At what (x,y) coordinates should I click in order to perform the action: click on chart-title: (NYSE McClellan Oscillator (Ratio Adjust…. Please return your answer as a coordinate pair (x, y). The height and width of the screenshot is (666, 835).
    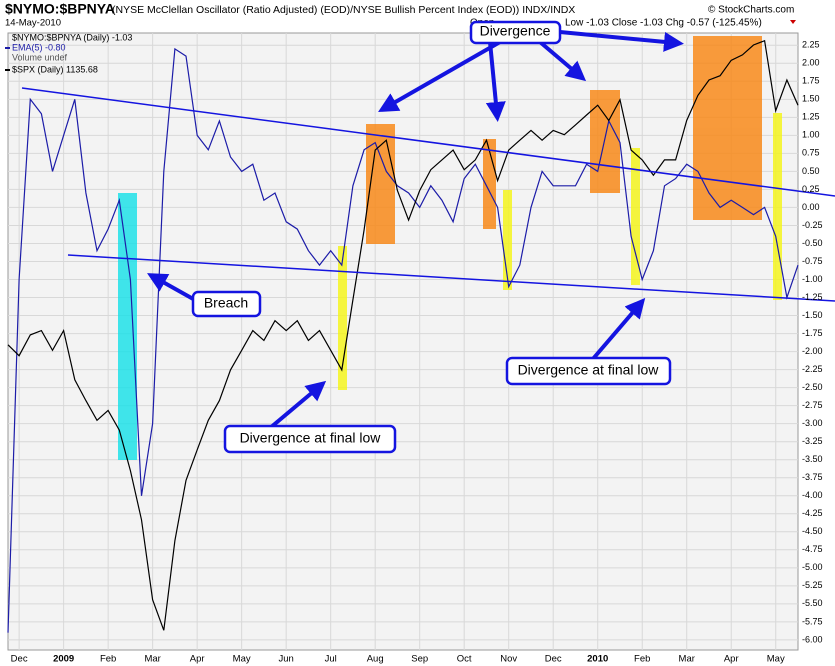
    Looking at the image, I should click on (343, 10).